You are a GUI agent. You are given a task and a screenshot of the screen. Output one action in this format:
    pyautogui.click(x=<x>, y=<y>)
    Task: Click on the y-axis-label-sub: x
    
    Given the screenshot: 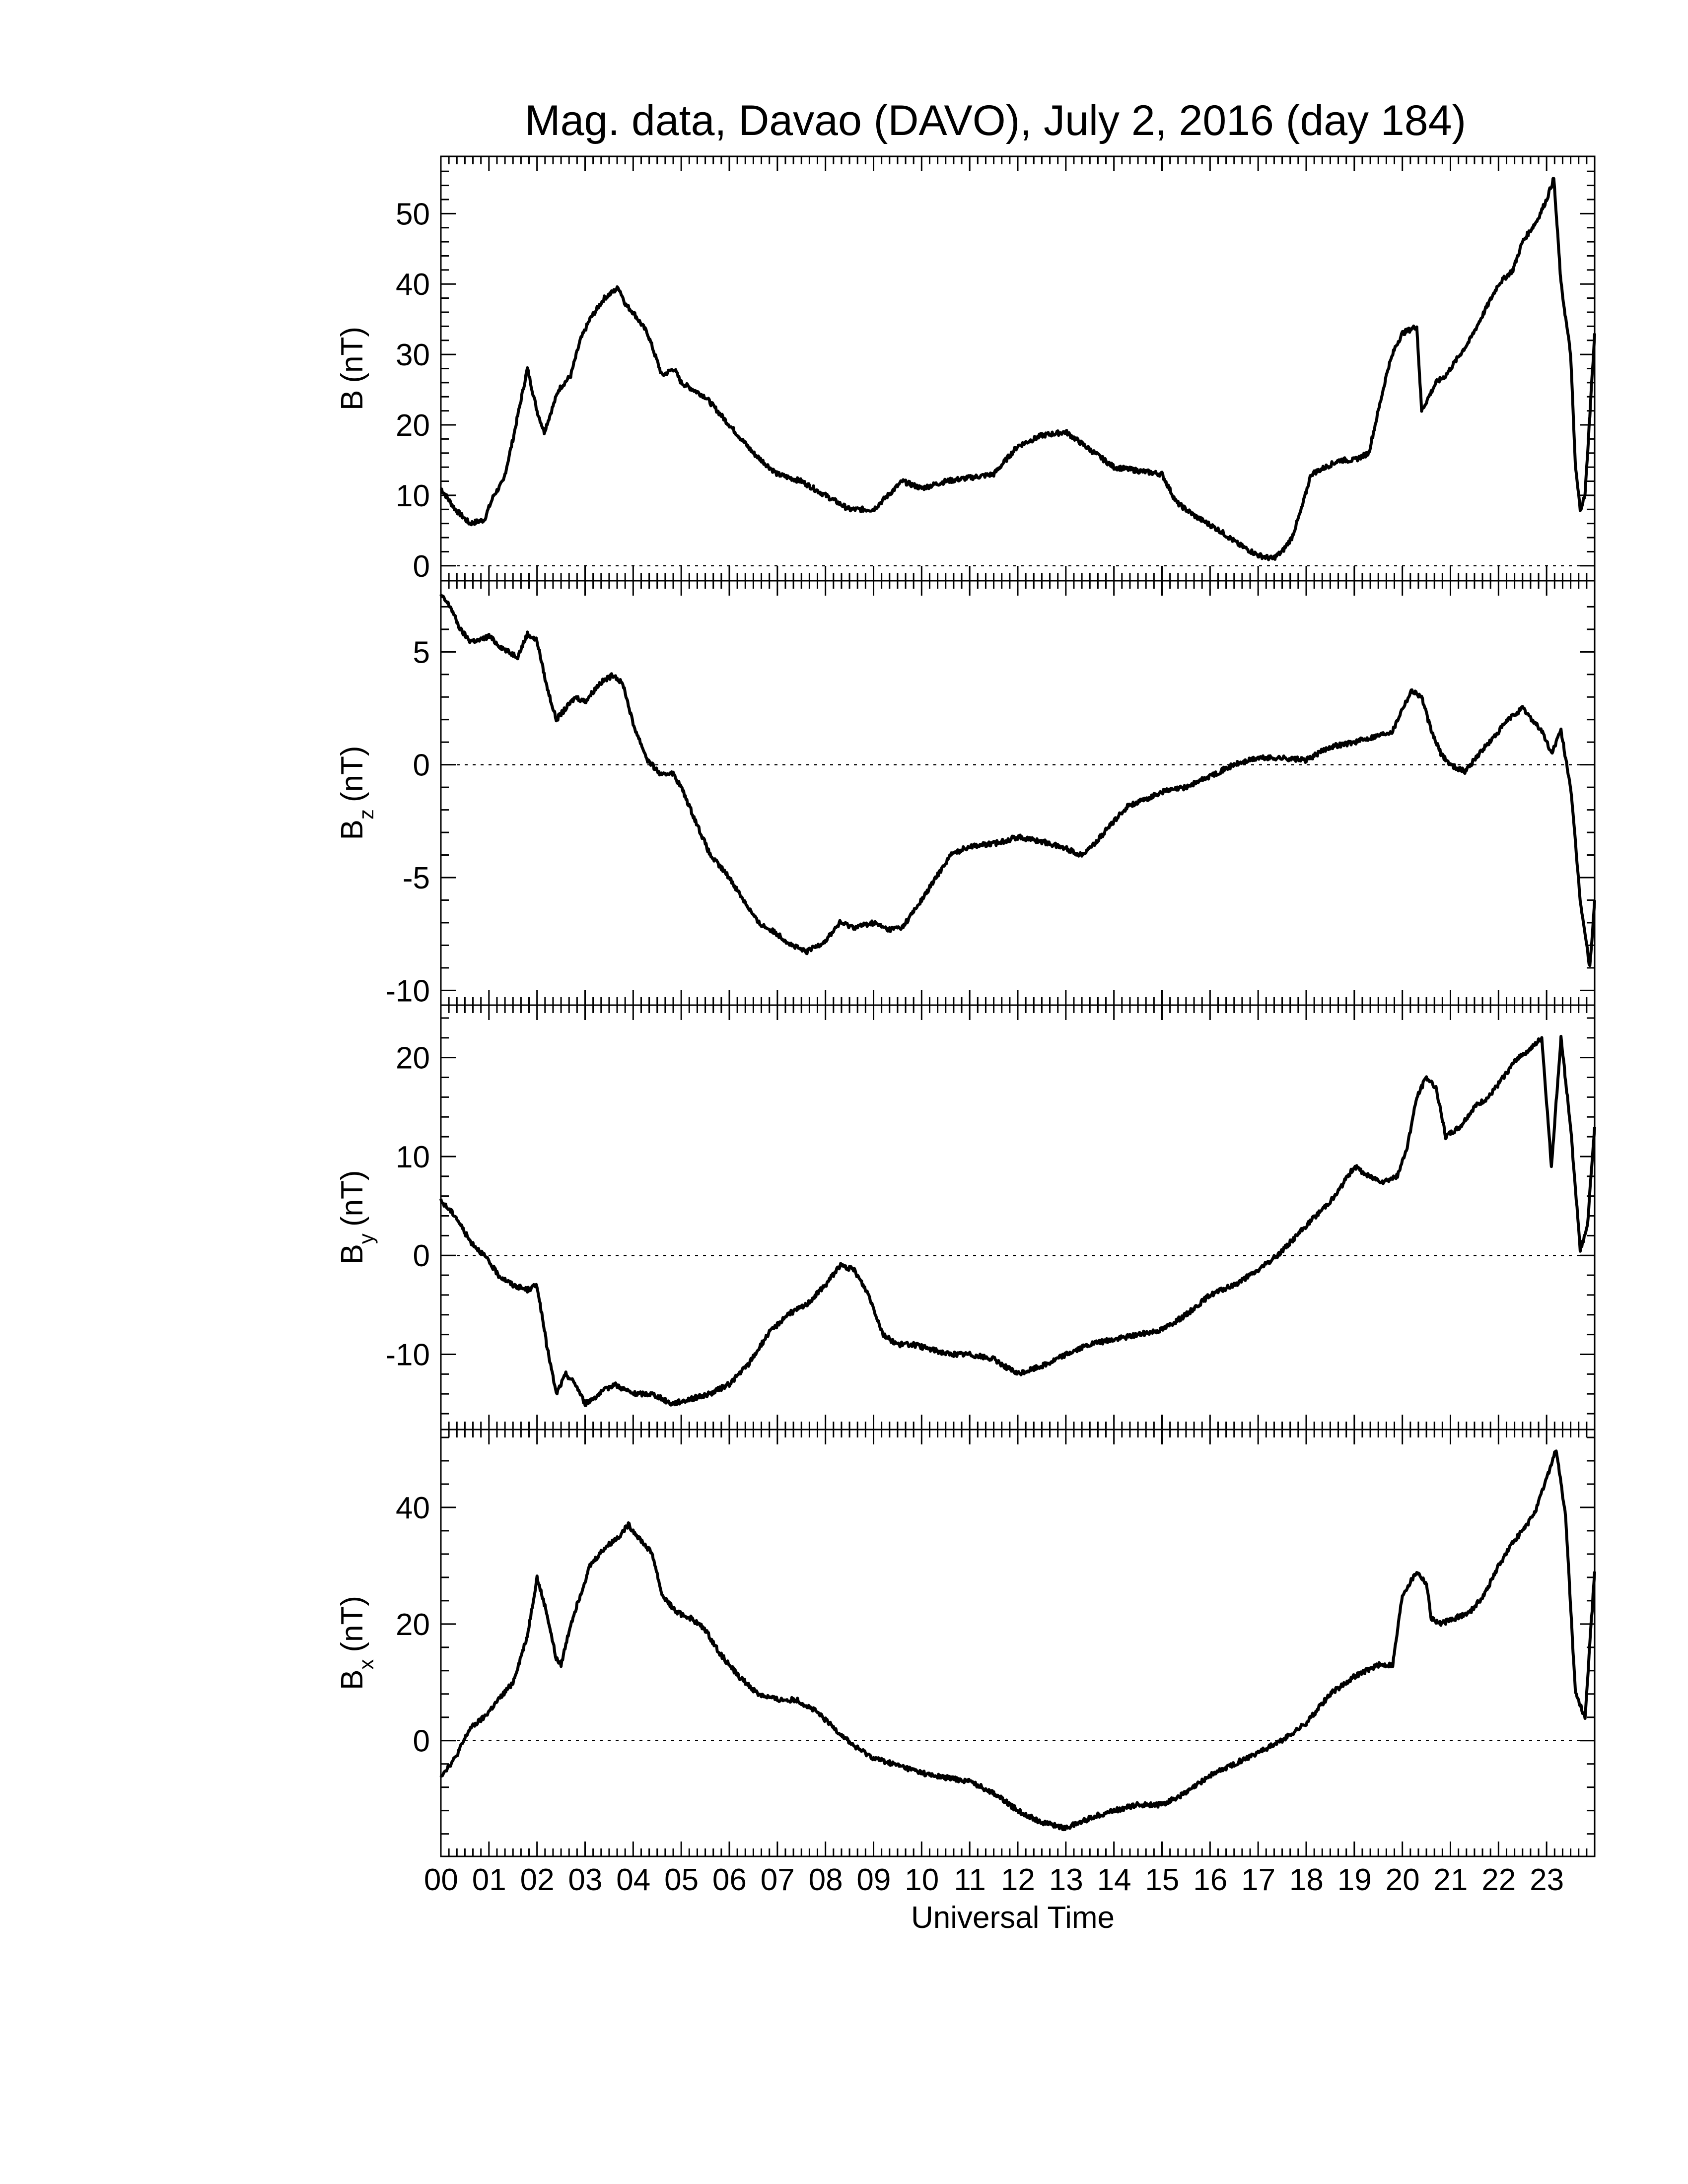 What is the action you would take?
    pyautogui.click(x=366, y=1664)
    